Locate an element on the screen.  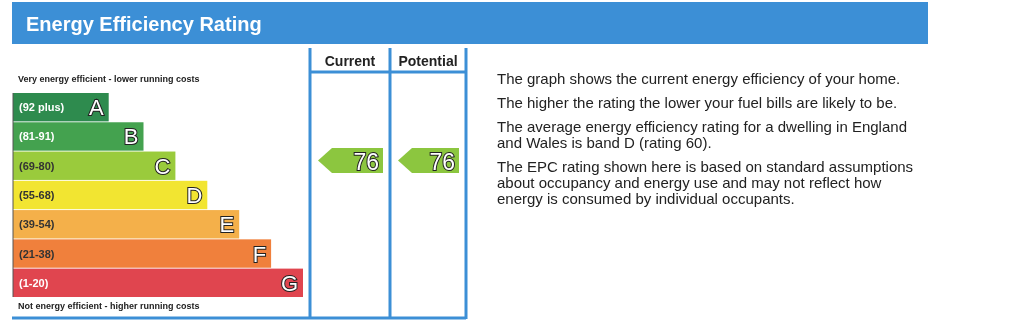
chart-title: Energy Efficiency Rating is located at coordinates (144, 24).